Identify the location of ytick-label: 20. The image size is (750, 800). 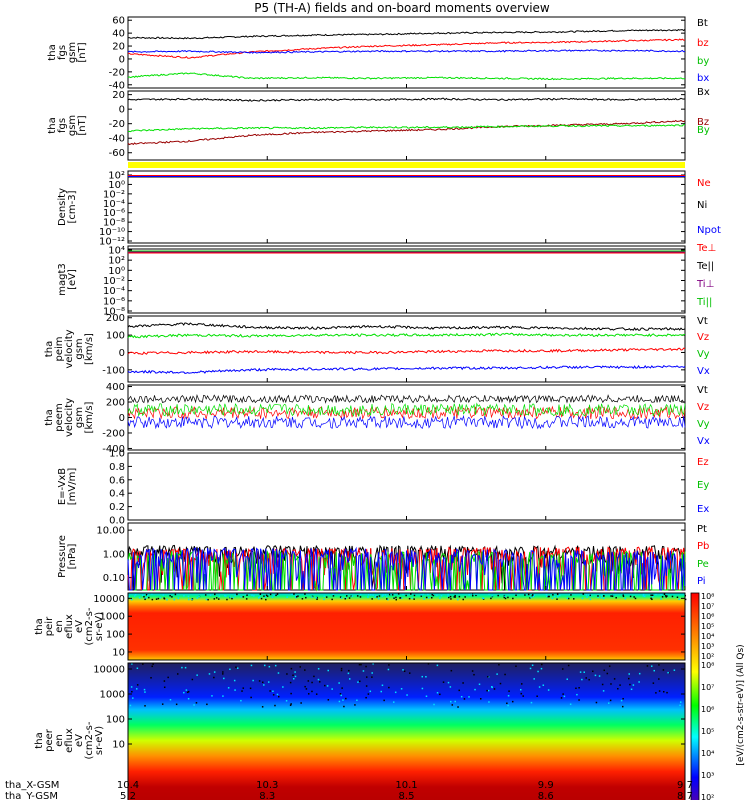
(118, 95).